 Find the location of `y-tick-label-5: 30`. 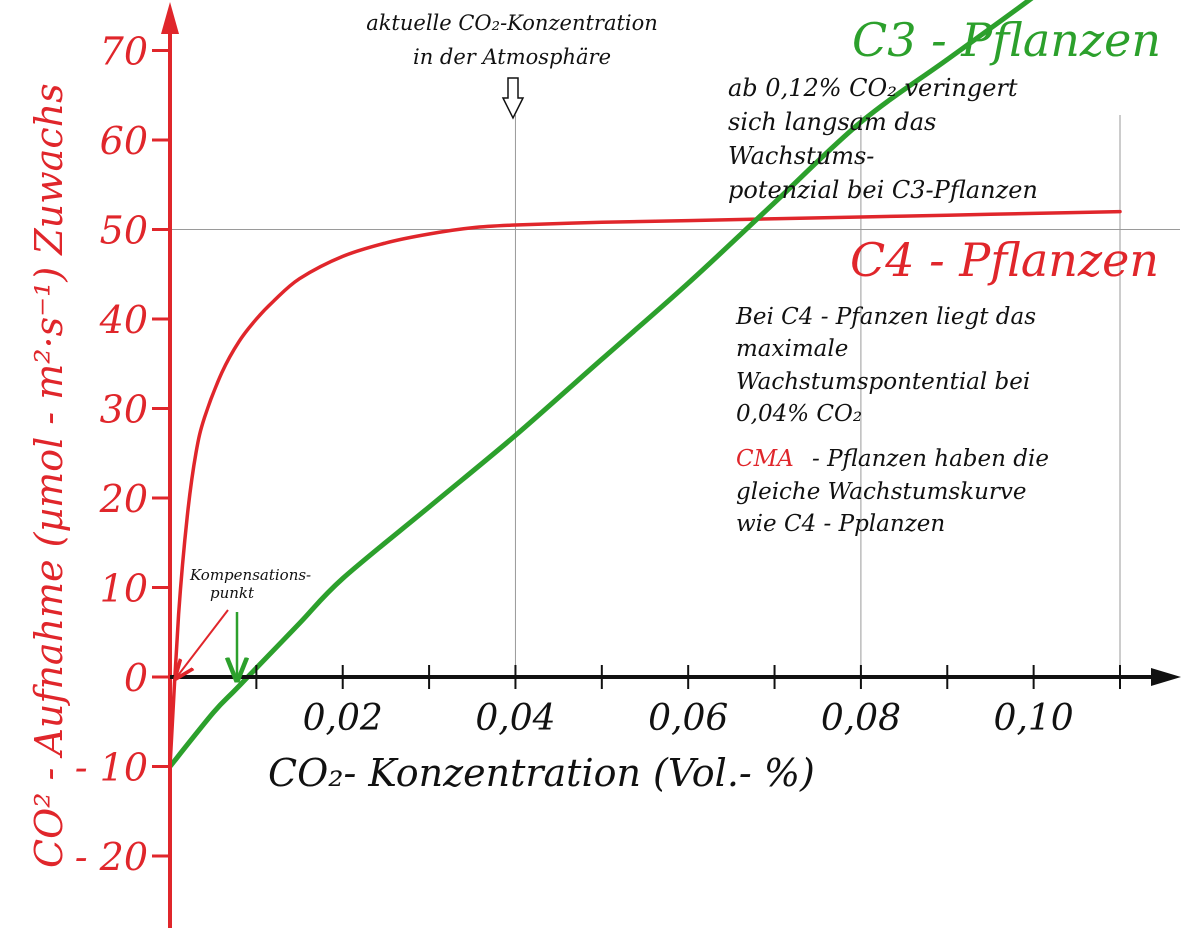

y-tick-label-5: 30 is located at coordinates (124, 410).